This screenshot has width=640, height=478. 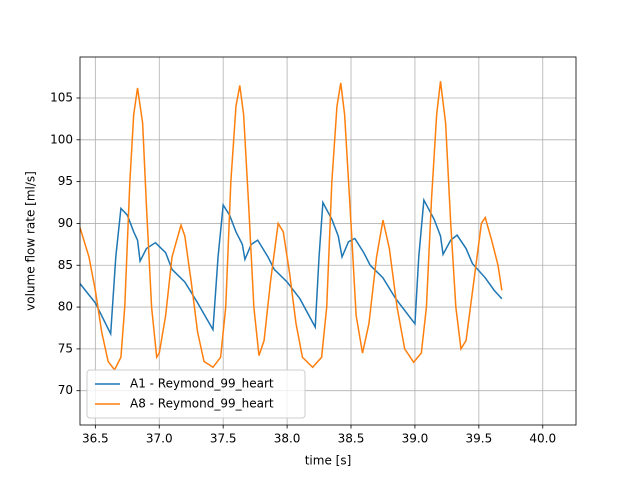 I want to click on y-axis-label: volume flow rate [ml/s], so click(x=31, y=241).